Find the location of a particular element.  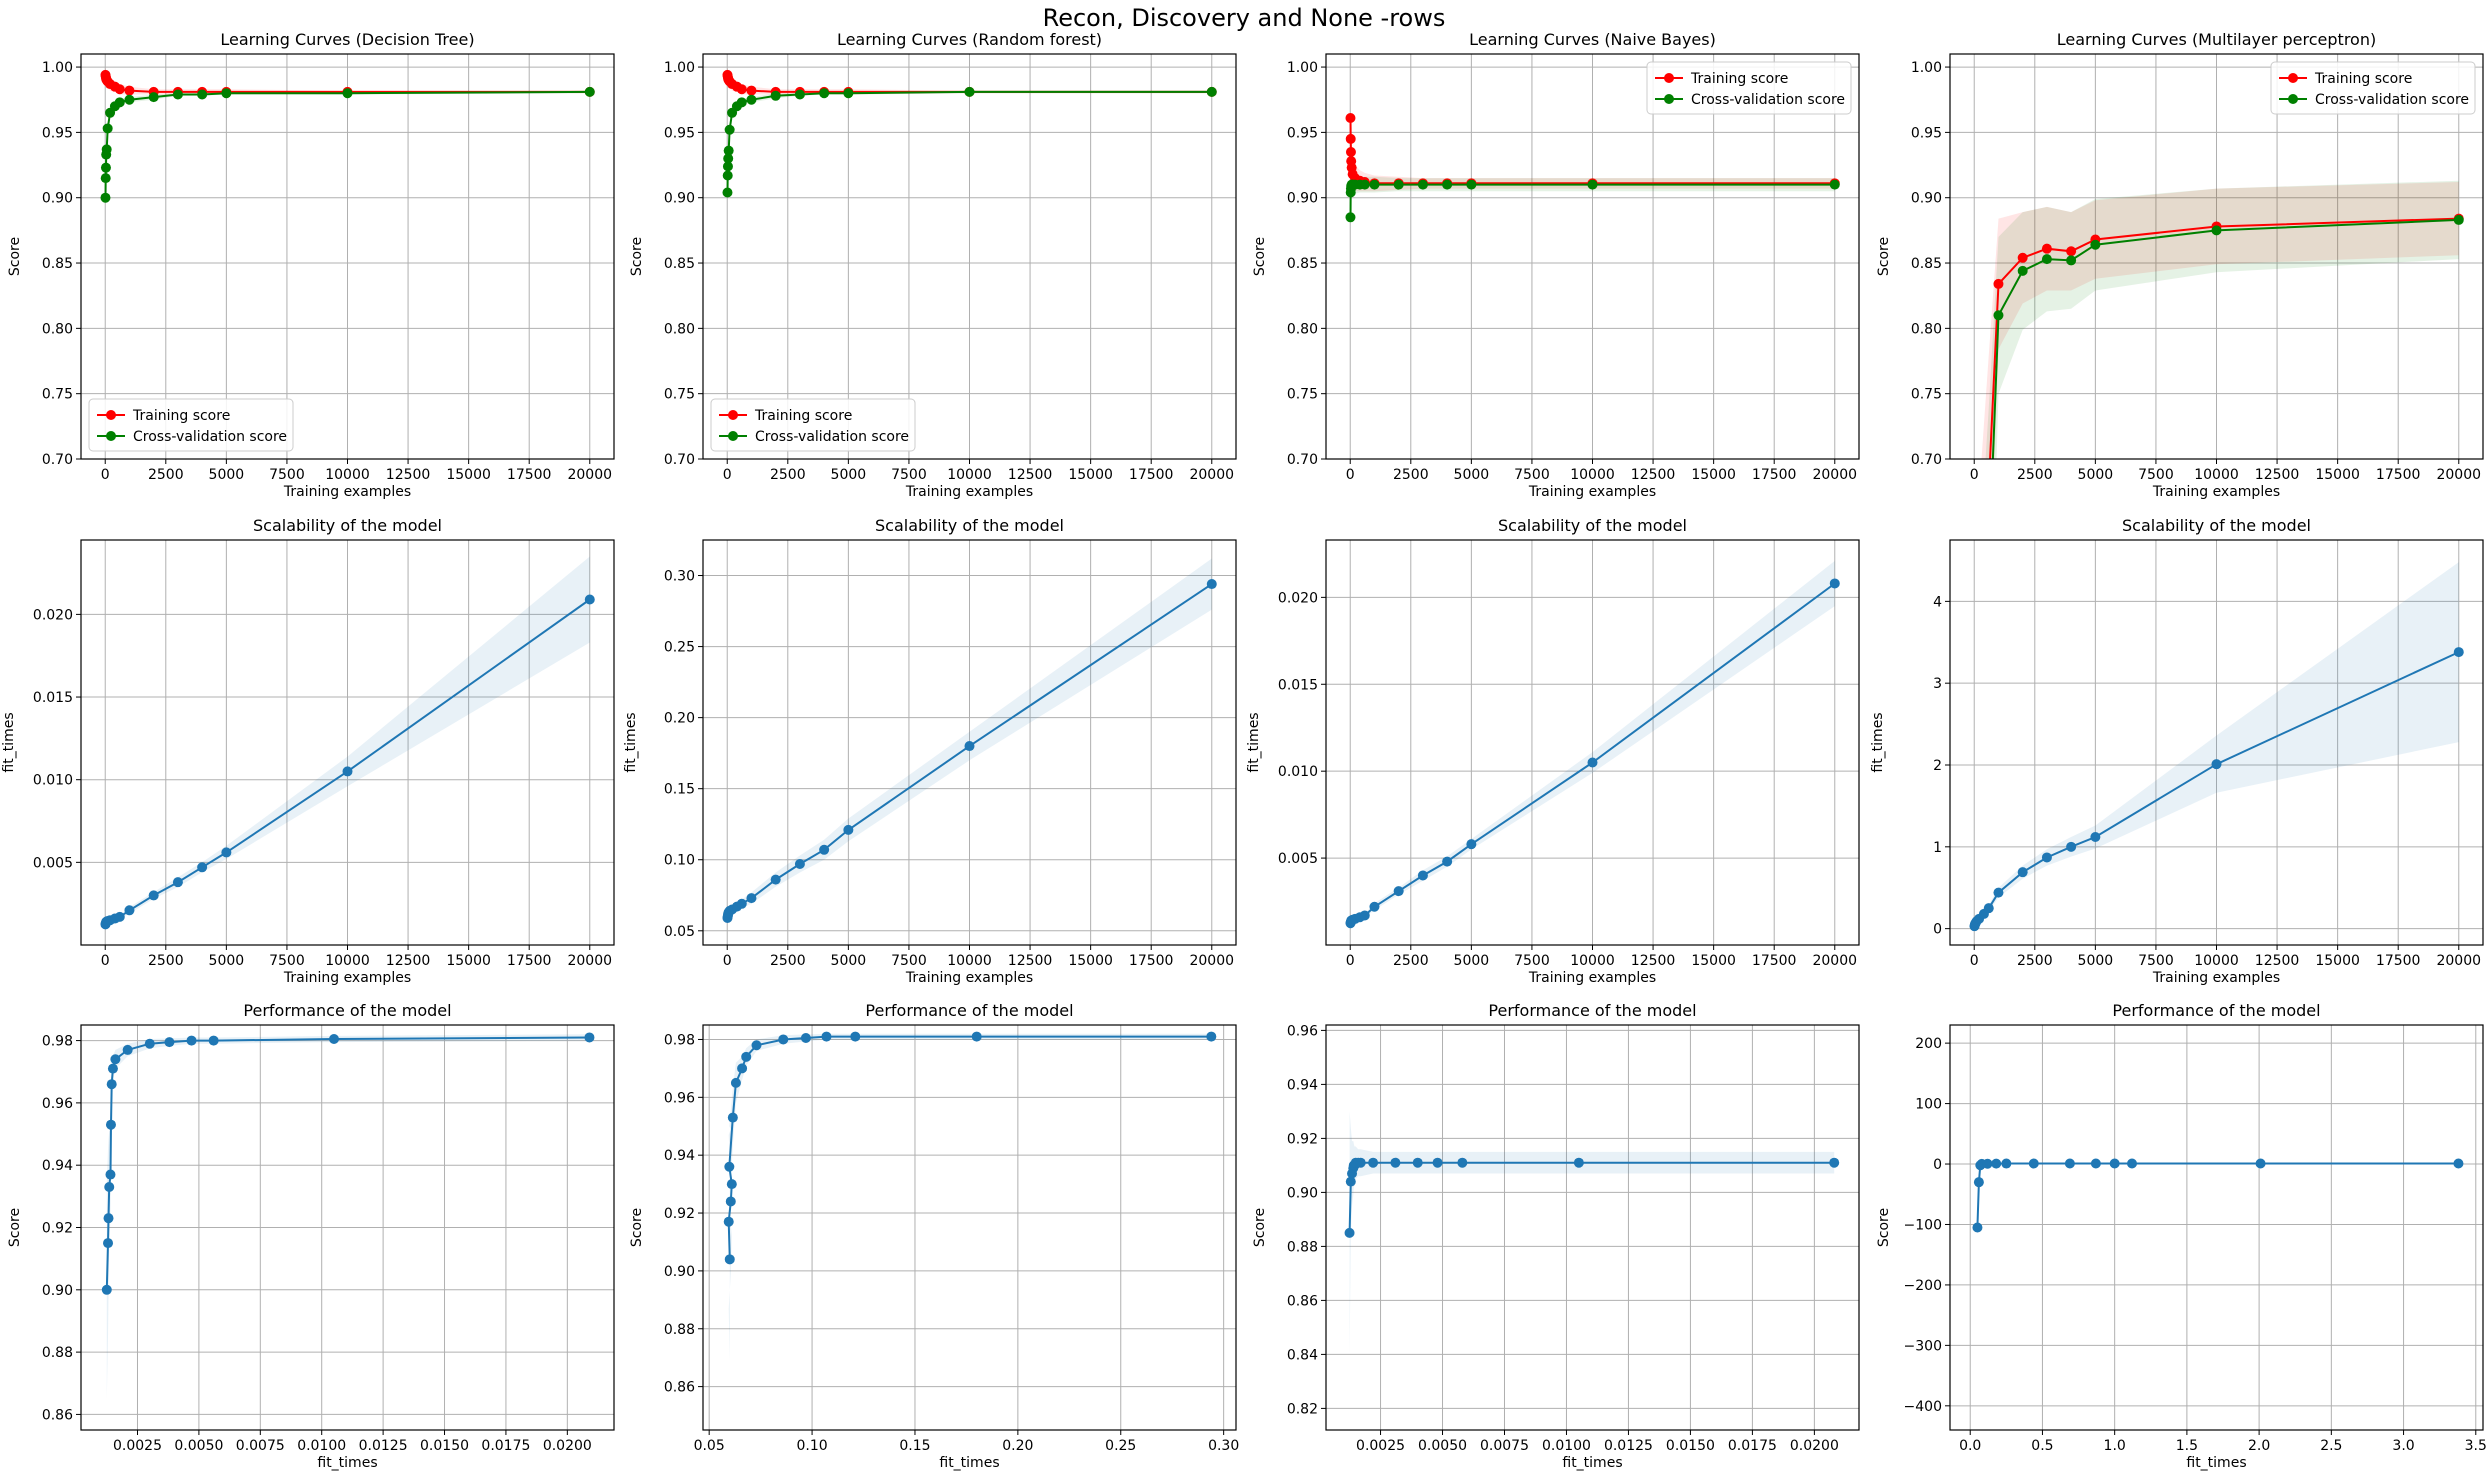

y-tick-label: 0.10 is located at coordinates (679, 861).